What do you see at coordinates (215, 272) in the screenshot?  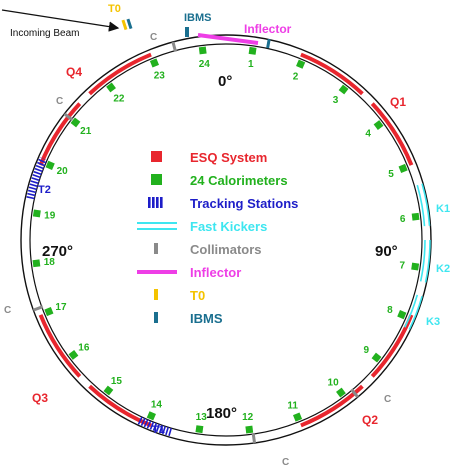 I see `legend-label-inflector: Inflector` at bounding box center [215, 272].